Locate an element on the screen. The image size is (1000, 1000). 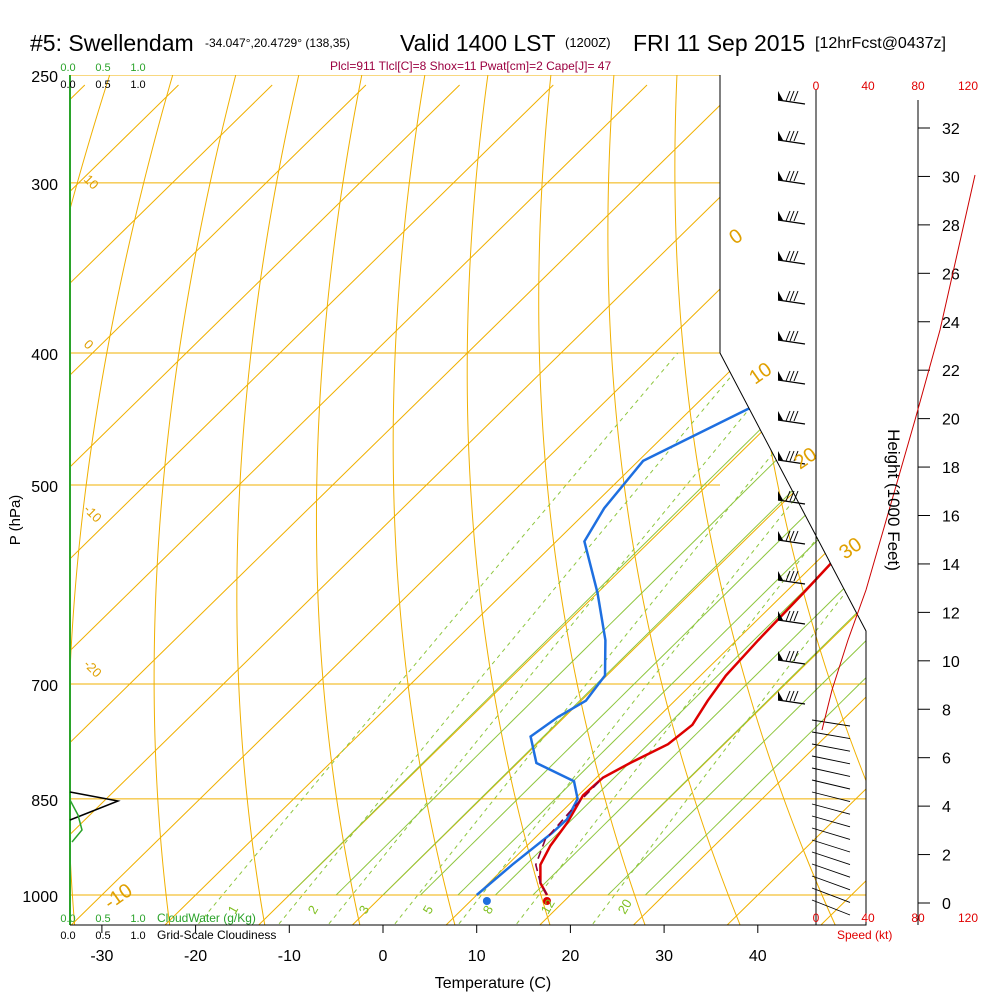
mixing-ratio-label: 2 is located at coordinates (313, 910).